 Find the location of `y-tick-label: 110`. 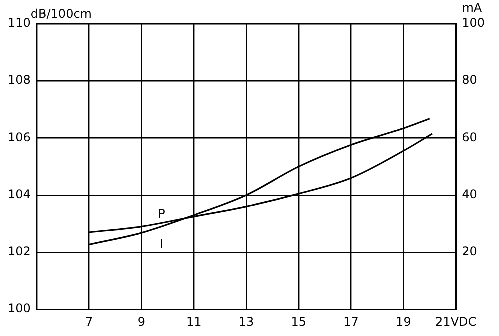

y-tick-label: 110 is located at coordinates (19, 23).